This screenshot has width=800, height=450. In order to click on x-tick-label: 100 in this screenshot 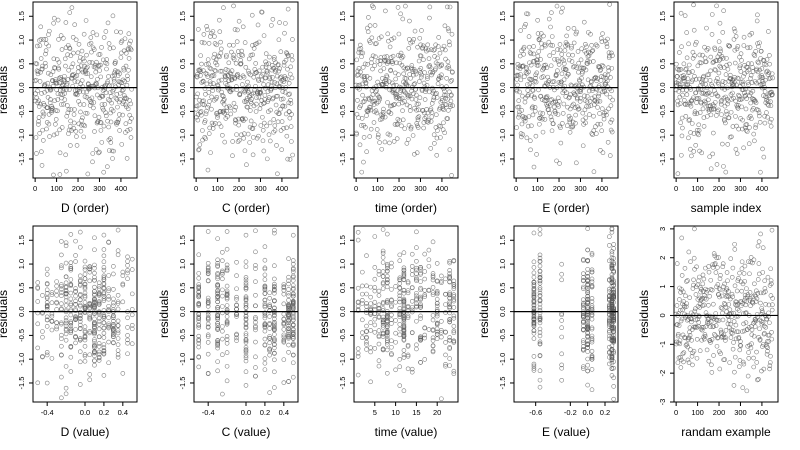, I will do `click(377, 188)`.